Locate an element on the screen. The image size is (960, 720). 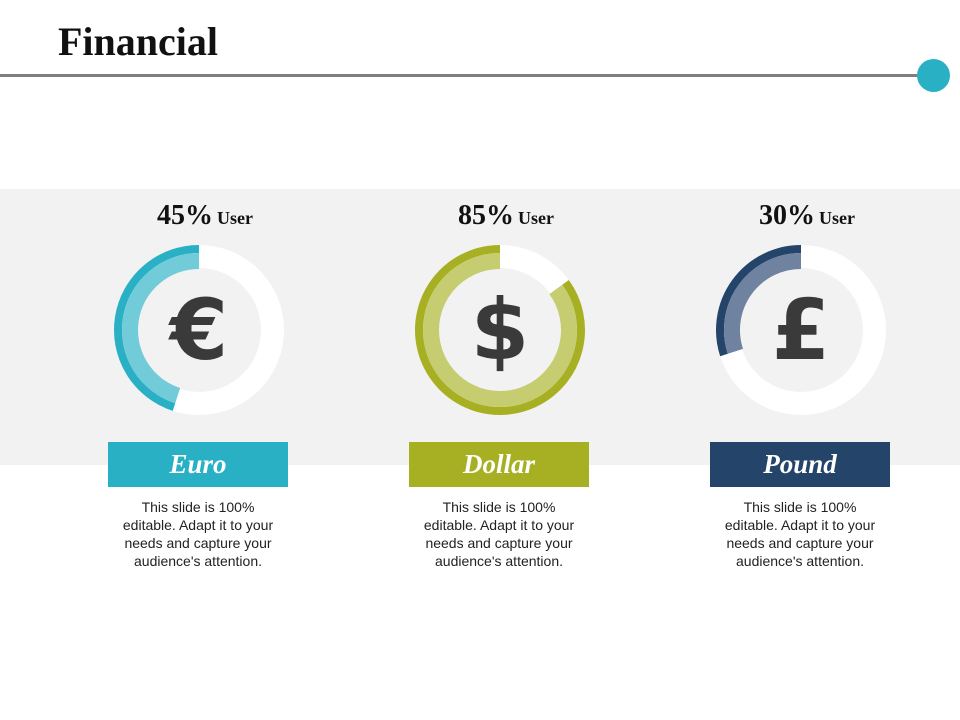
euro-progress-ring is located at coordinates (199, 330).